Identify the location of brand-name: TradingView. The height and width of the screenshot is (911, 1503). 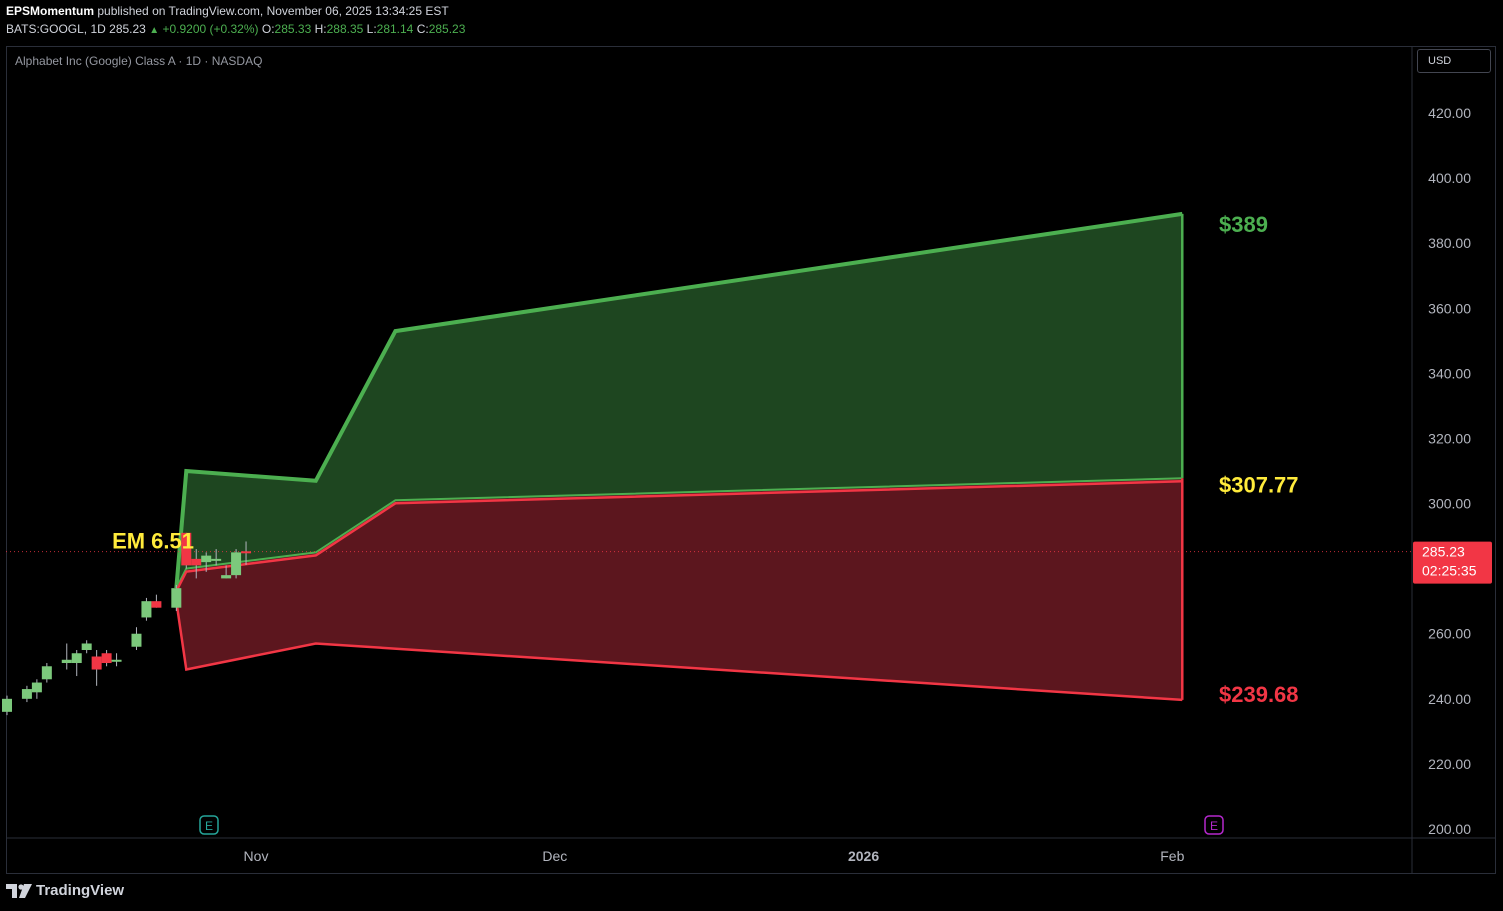
(80, 890).